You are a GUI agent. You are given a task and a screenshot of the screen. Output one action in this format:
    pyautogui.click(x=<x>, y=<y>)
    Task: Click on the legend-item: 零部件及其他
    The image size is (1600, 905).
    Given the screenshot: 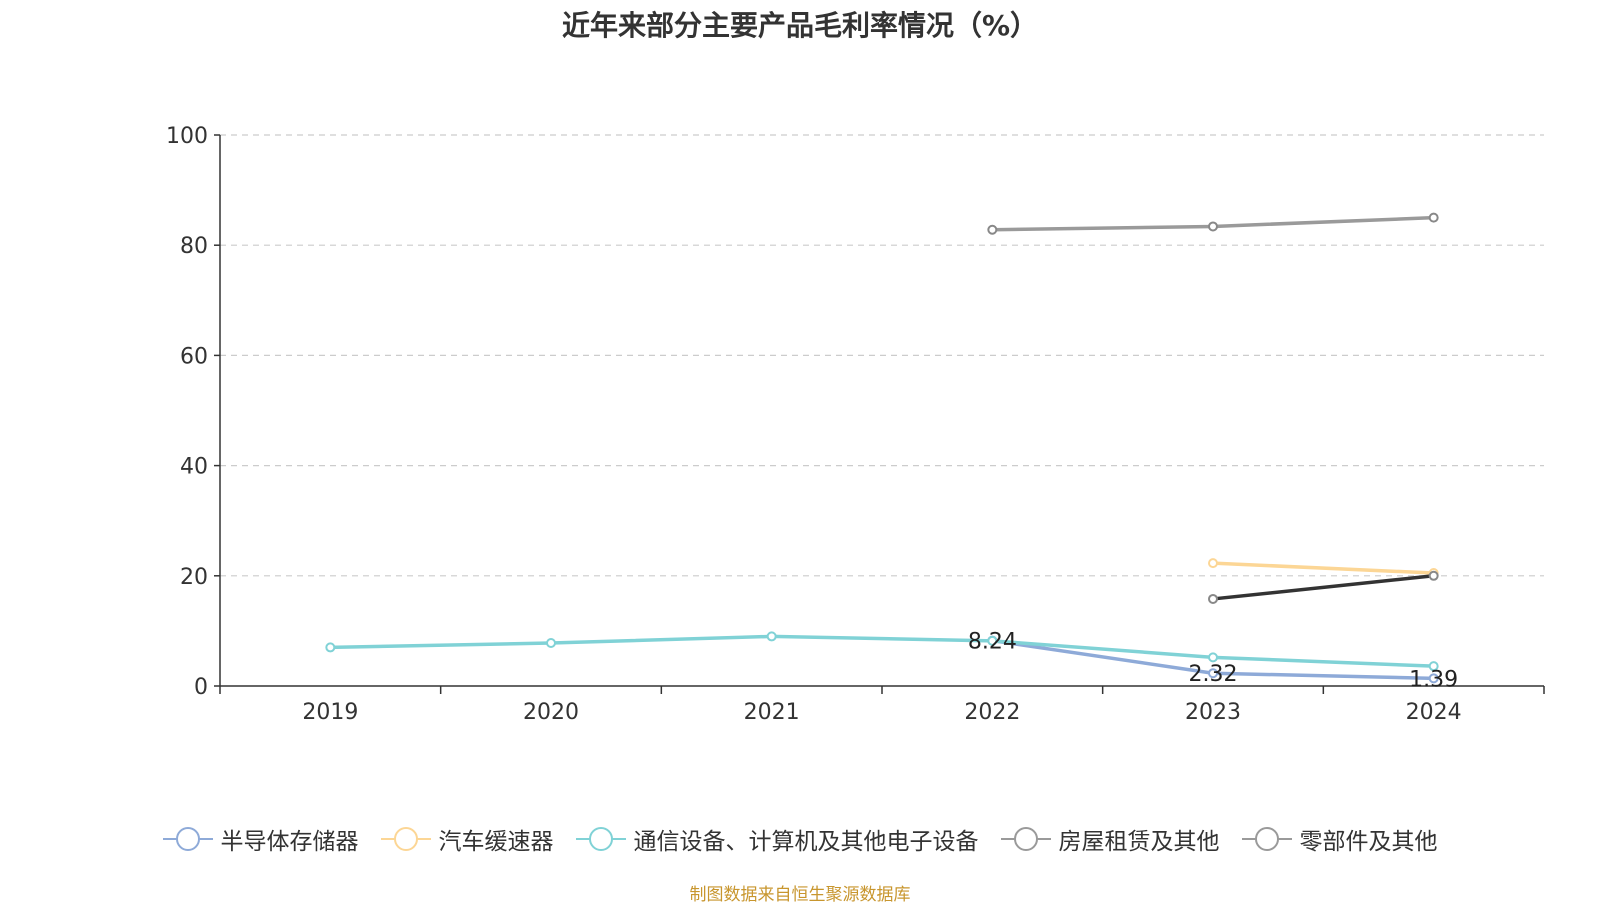 What is the action you would take?
    pyautogui.click(x=1339, y=839)
    